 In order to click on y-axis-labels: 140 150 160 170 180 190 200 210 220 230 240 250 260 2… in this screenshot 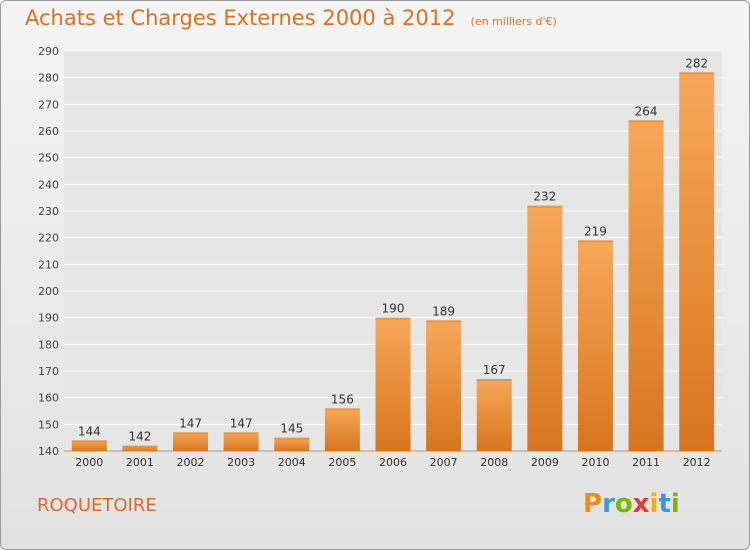, I will do `click(48, 251)`.